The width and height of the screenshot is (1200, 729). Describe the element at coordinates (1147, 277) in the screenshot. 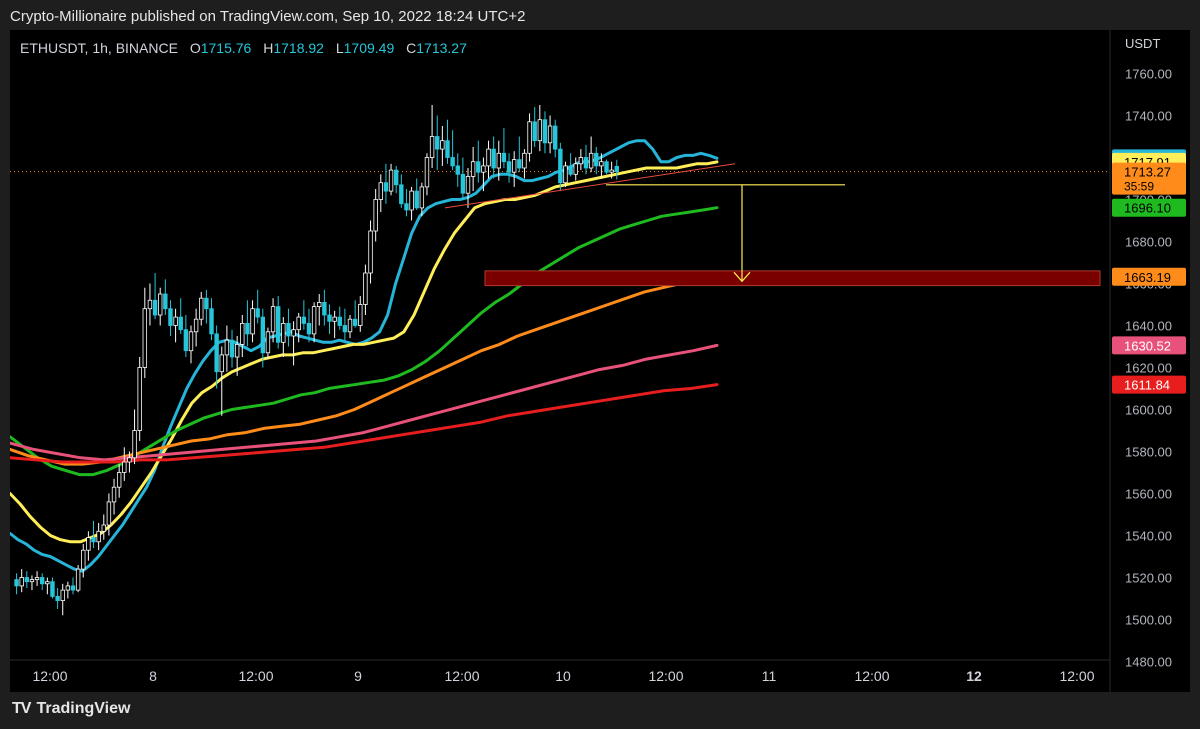

I see `price-label-4: 1663.19` at that location.